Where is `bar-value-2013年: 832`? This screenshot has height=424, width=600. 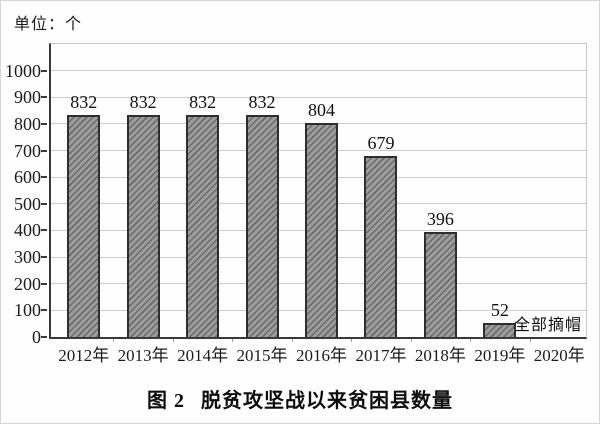
bar-value-2013年: 832 is located at coordinates (143, 102).